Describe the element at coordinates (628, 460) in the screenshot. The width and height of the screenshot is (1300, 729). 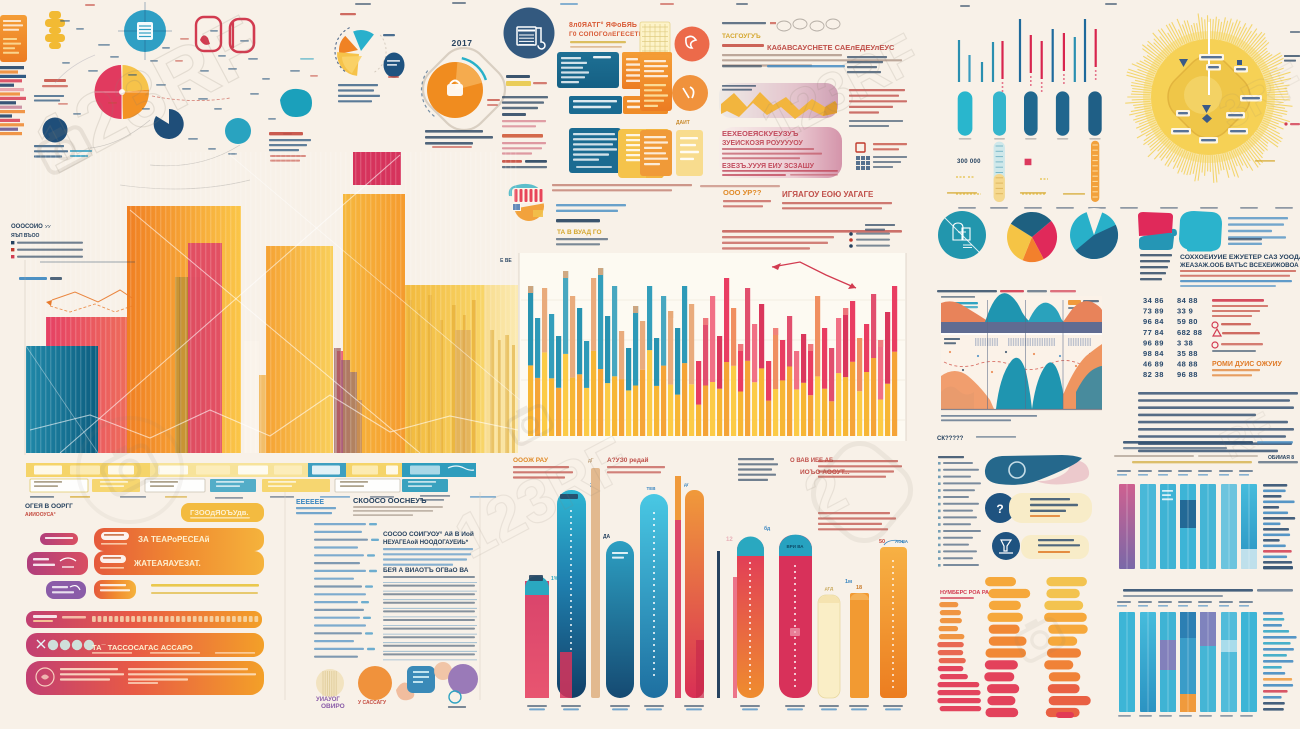
I see `svg-text: А?УЗ0 редай` at that location.